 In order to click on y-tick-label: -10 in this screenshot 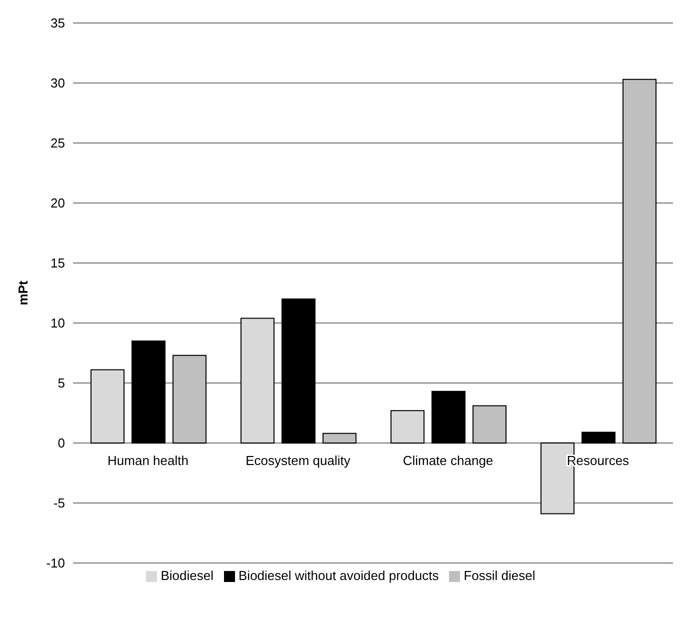, I will do `click(55, 563)`.